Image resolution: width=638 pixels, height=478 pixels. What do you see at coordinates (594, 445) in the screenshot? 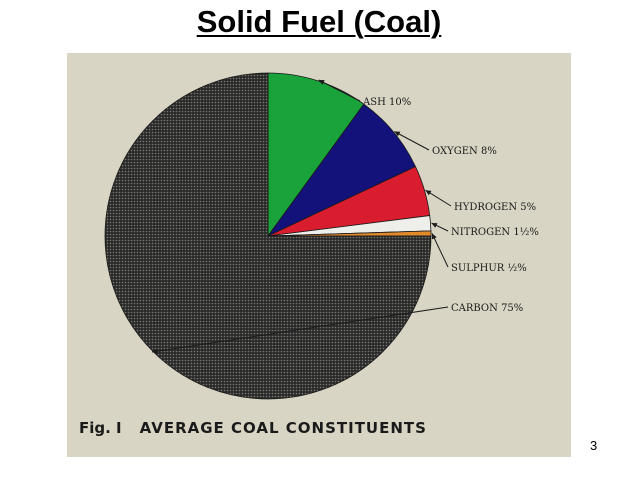
I see `slide-number: 3` at bounding box center [594, 445].